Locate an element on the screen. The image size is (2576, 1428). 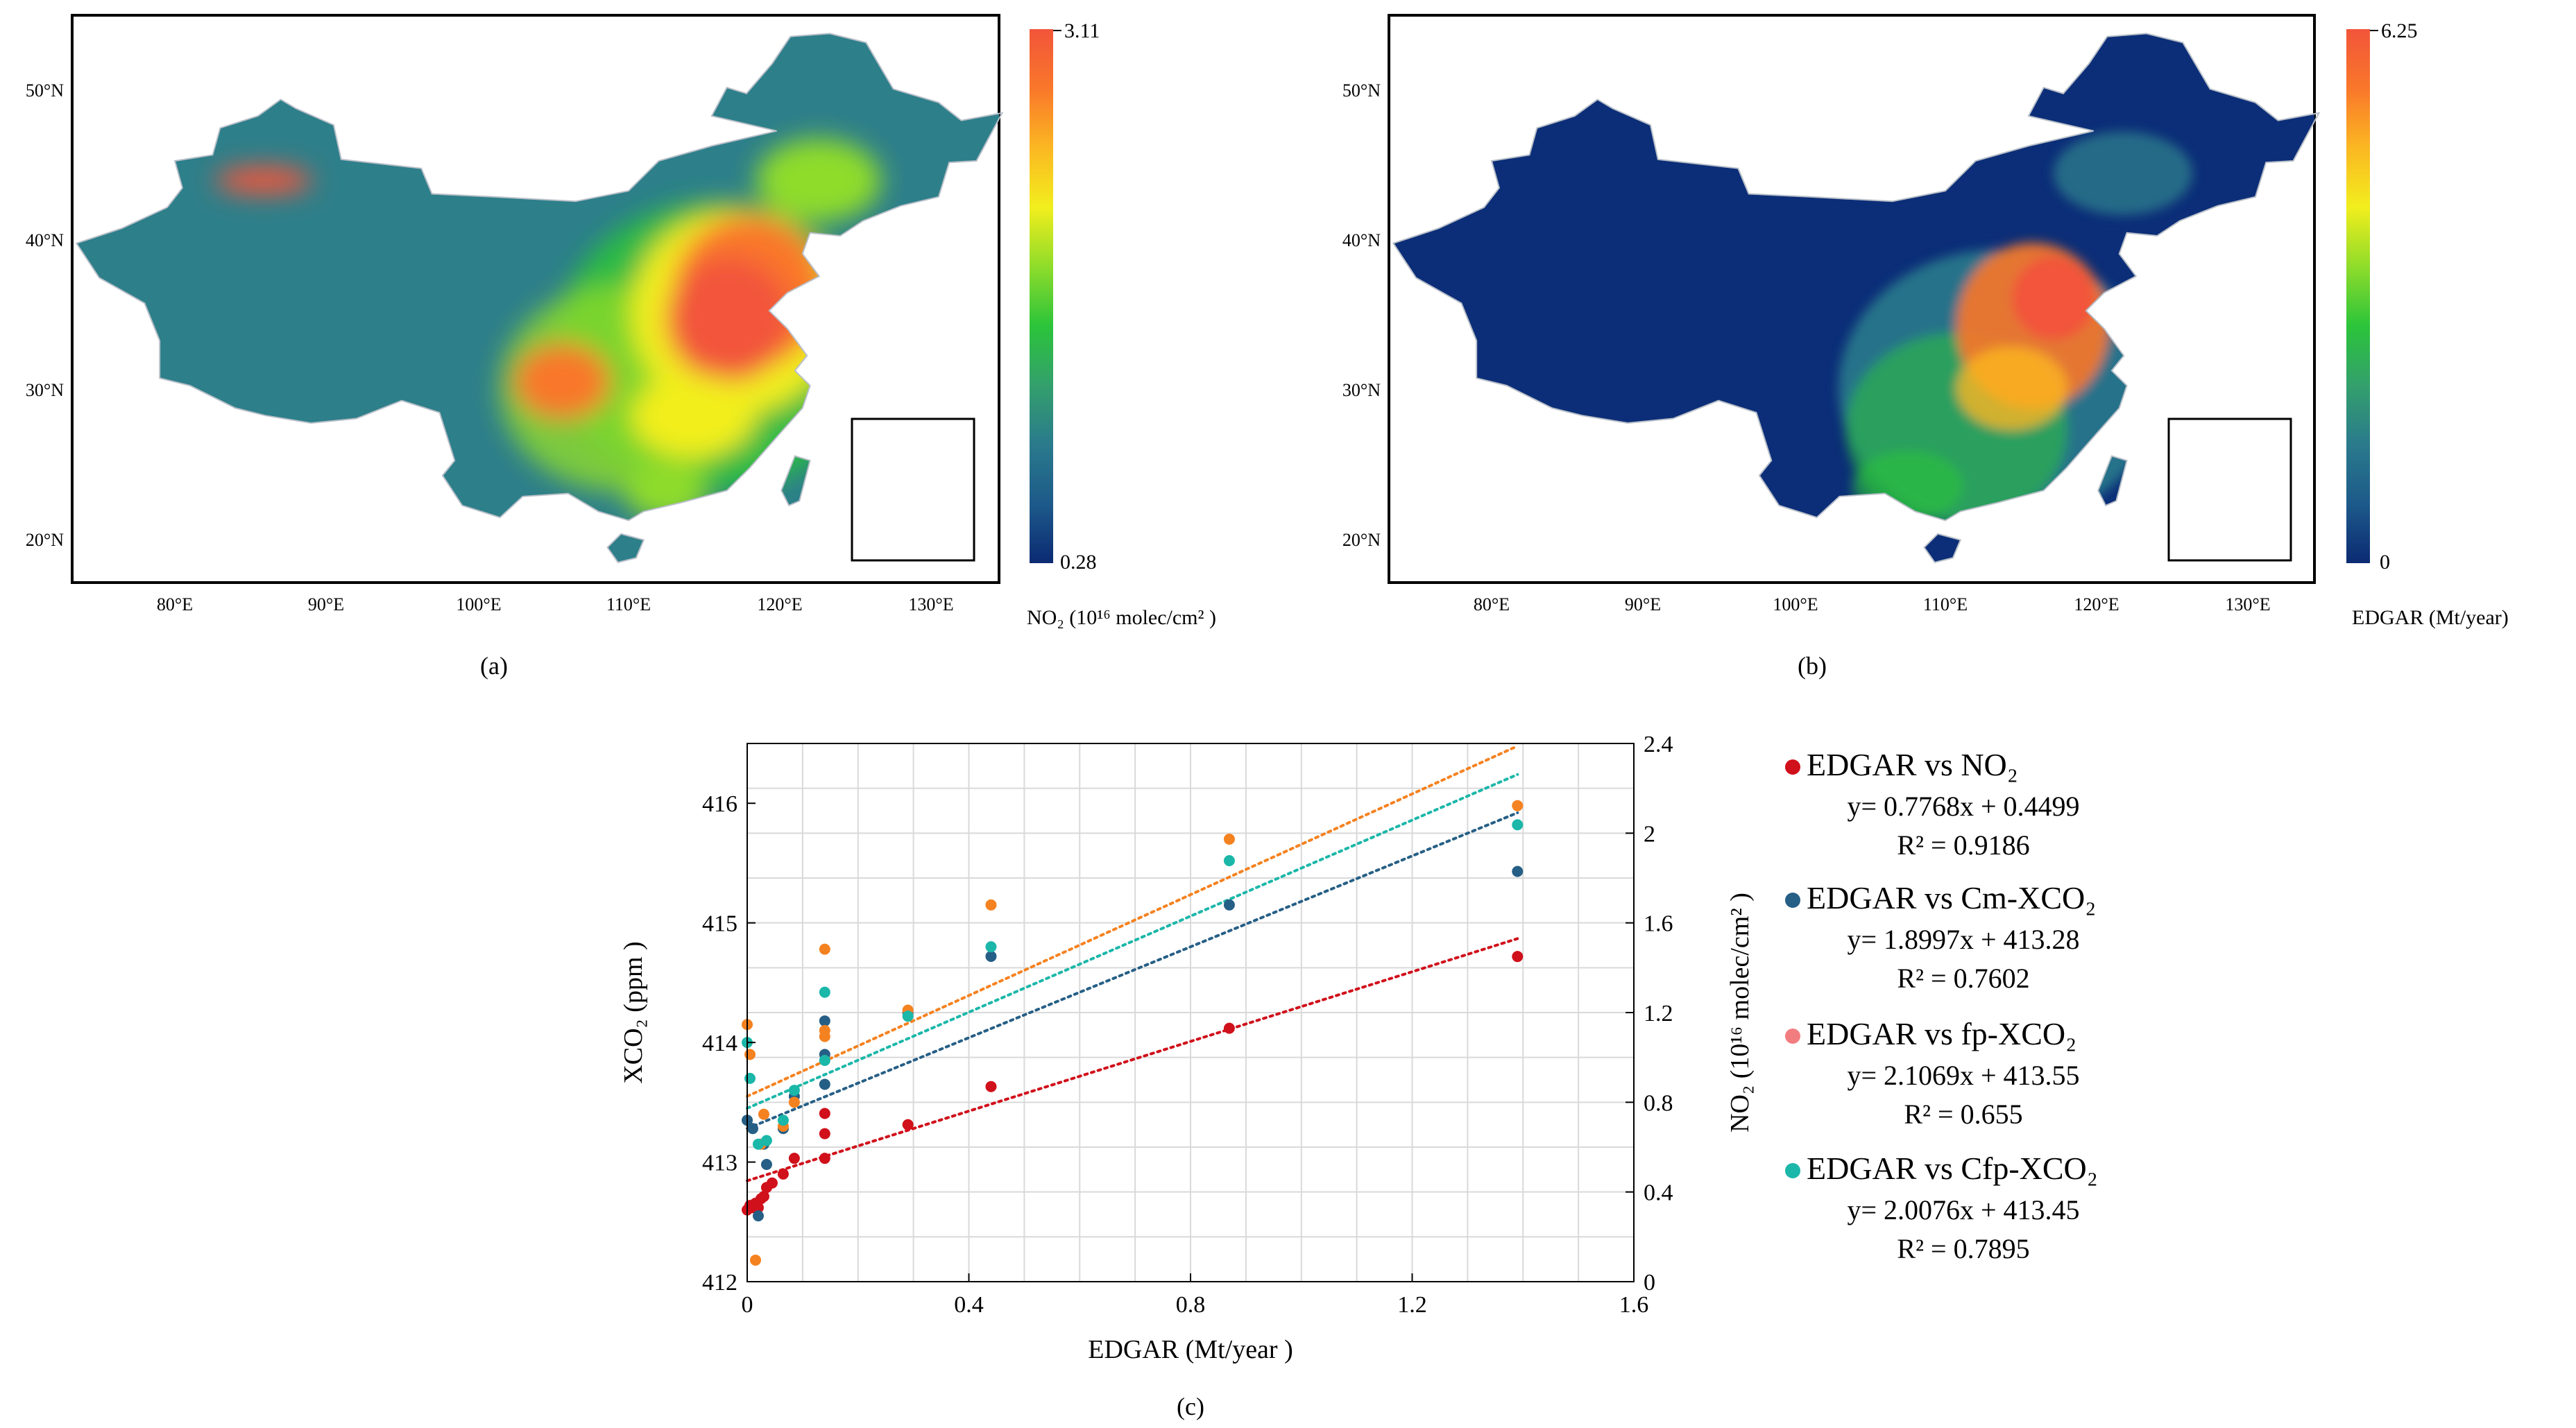
panel-a-lon-tick: 130°E is located at coordinates (930, 604).